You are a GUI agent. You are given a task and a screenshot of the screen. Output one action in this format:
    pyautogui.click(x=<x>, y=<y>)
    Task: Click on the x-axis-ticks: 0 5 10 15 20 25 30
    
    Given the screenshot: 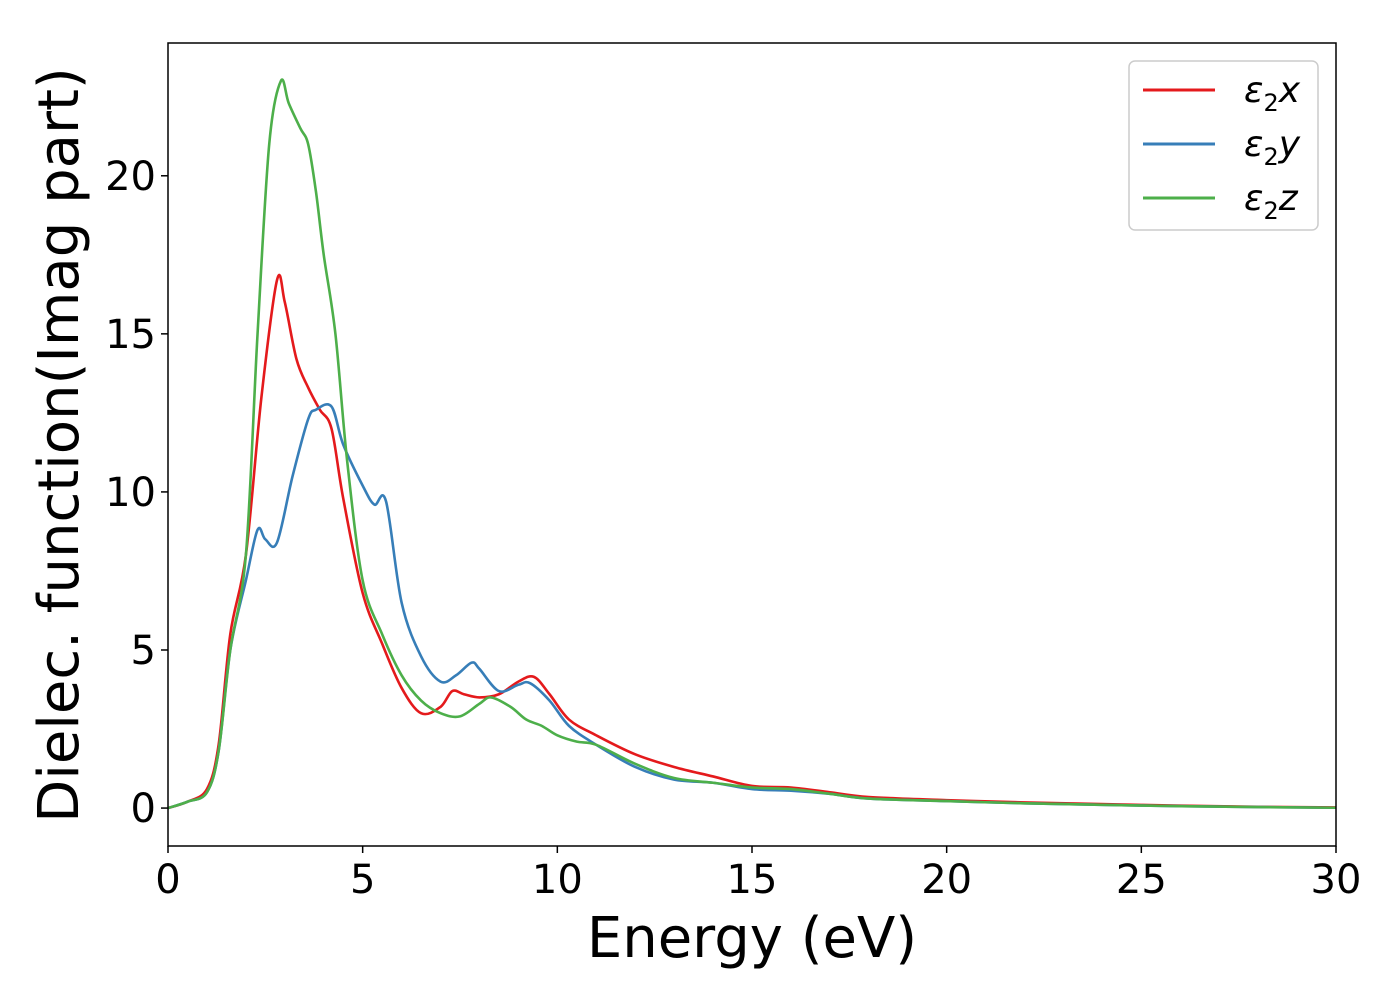 What is the action you would take?
    pyautogui.click(x=758, y=874)
    